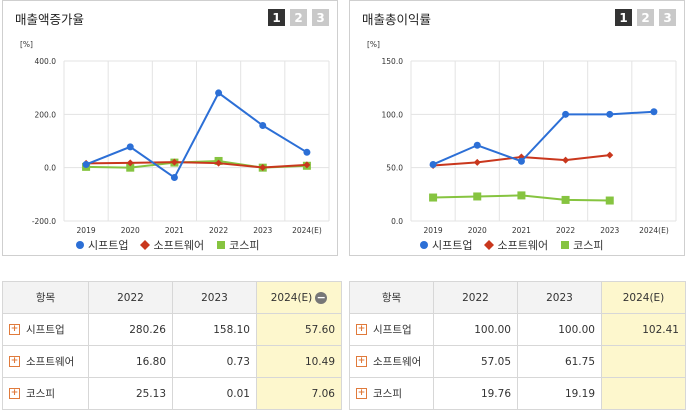  What do you see at coordinates (321, 297) in the screenshot?
I see `collapse-minus-icon: −` at bounding box center [321, 297].